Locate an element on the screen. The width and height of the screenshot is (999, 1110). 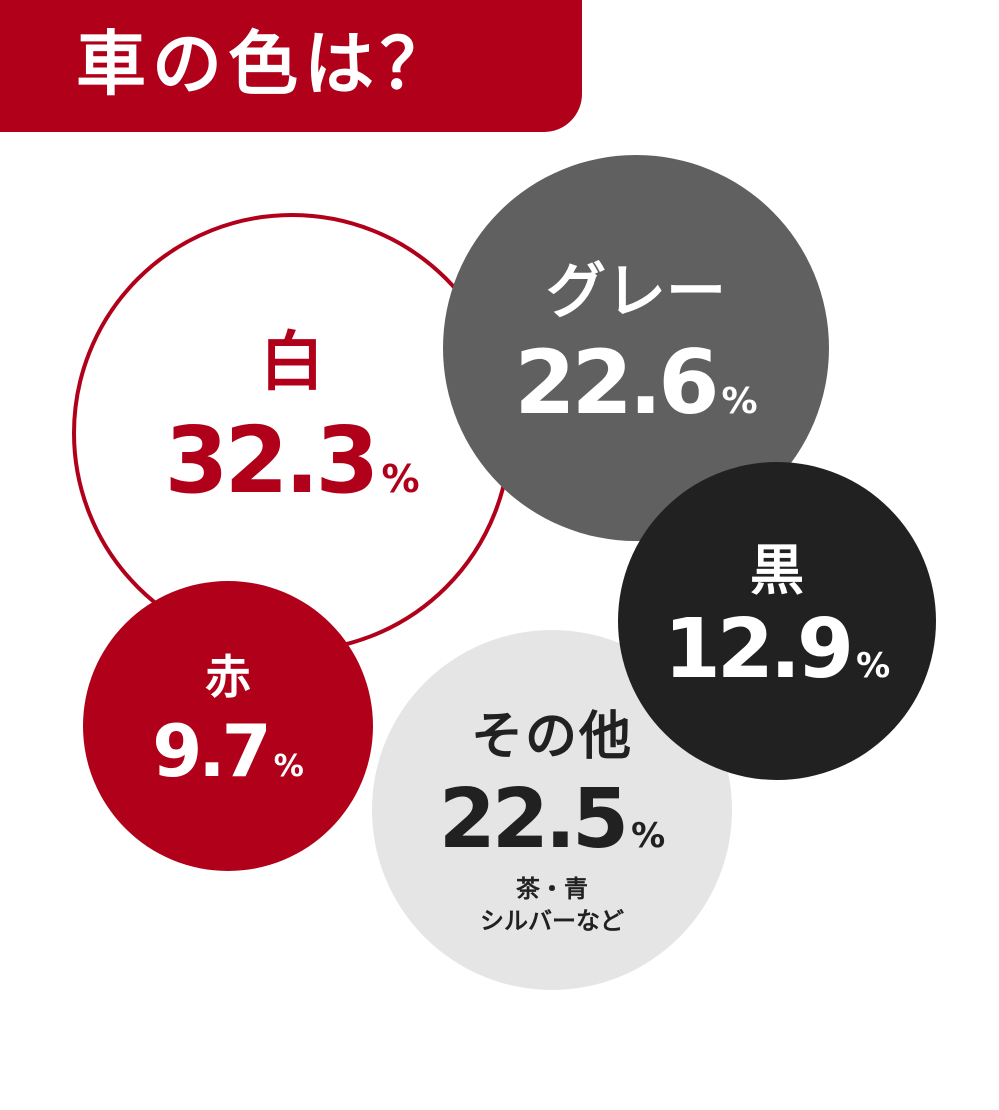
bubble-red-unit: % is located at coordinates (288, 766).